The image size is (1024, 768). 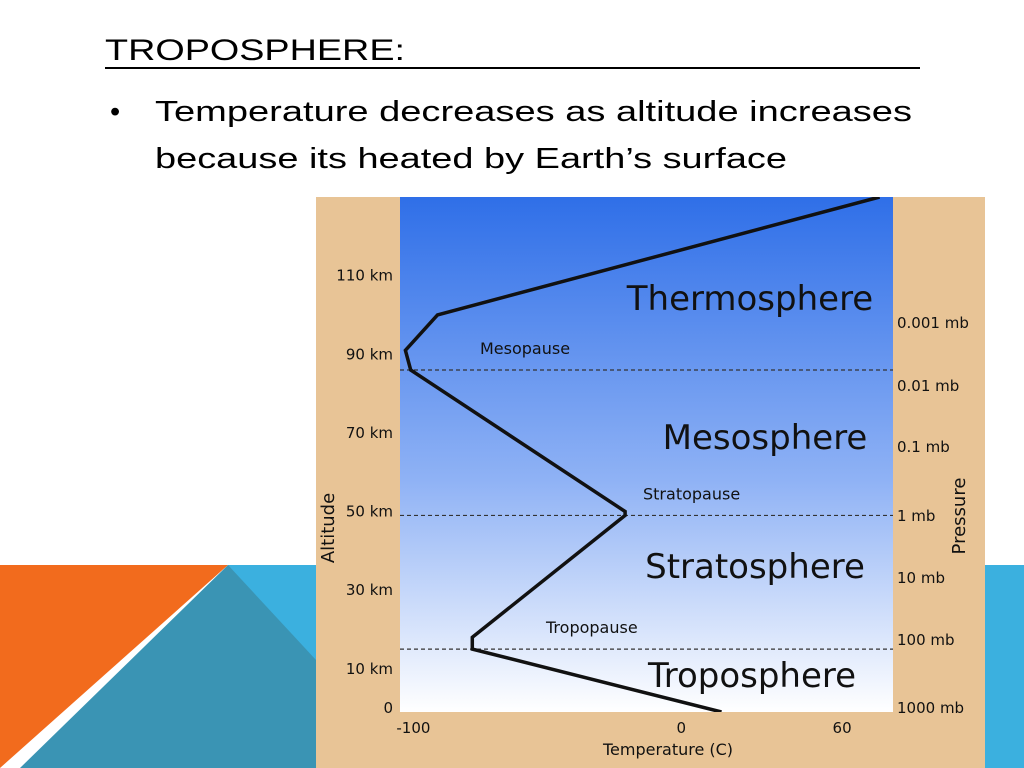 What do you see at coordinates (751, 676) in the screenshot?
I see `layer-name: Troposphere` at bounding box center [751, 676].